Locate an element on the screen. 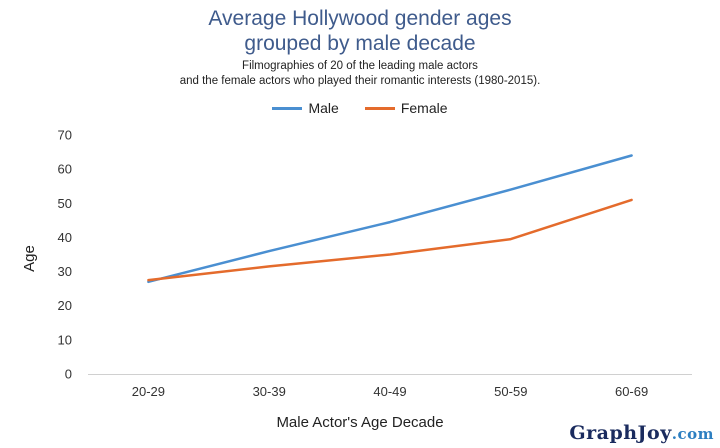 This screenshot has height=448, width=720. x-axis-label: Male Actor's Age Decade is located at coordinates (360, 422).